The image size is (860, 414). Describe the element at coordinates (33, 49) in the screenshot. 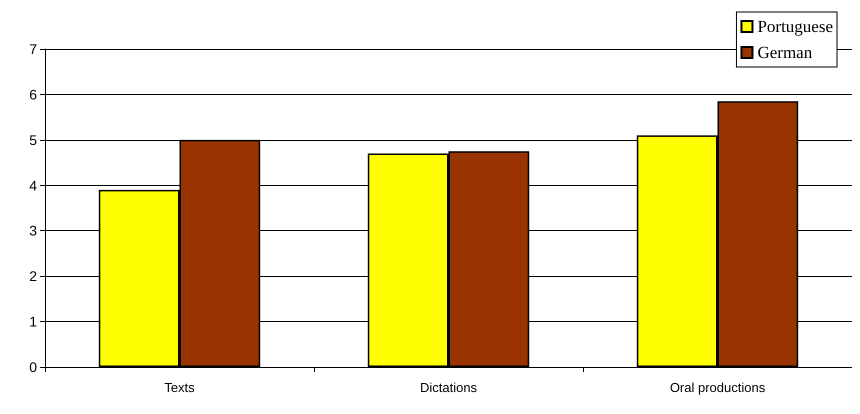

I see `y-tick-label: 7` at that location.